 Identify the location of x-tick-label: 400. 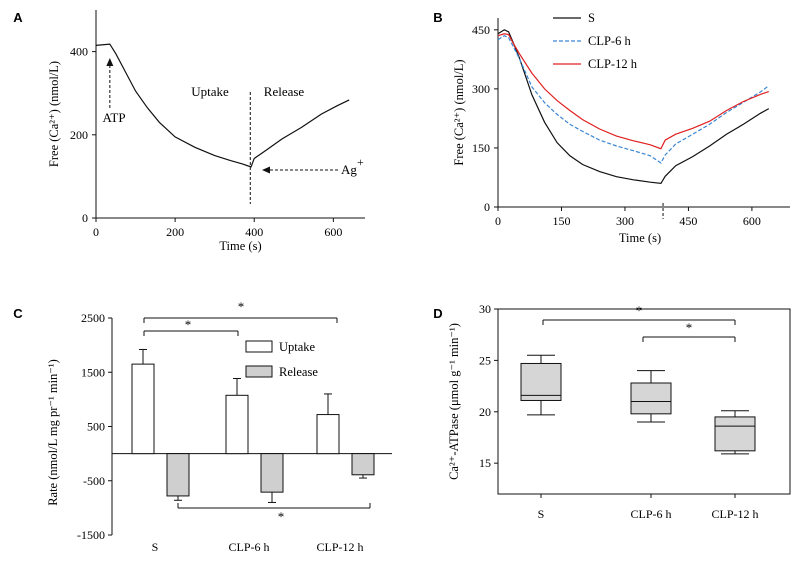
(254, 232).